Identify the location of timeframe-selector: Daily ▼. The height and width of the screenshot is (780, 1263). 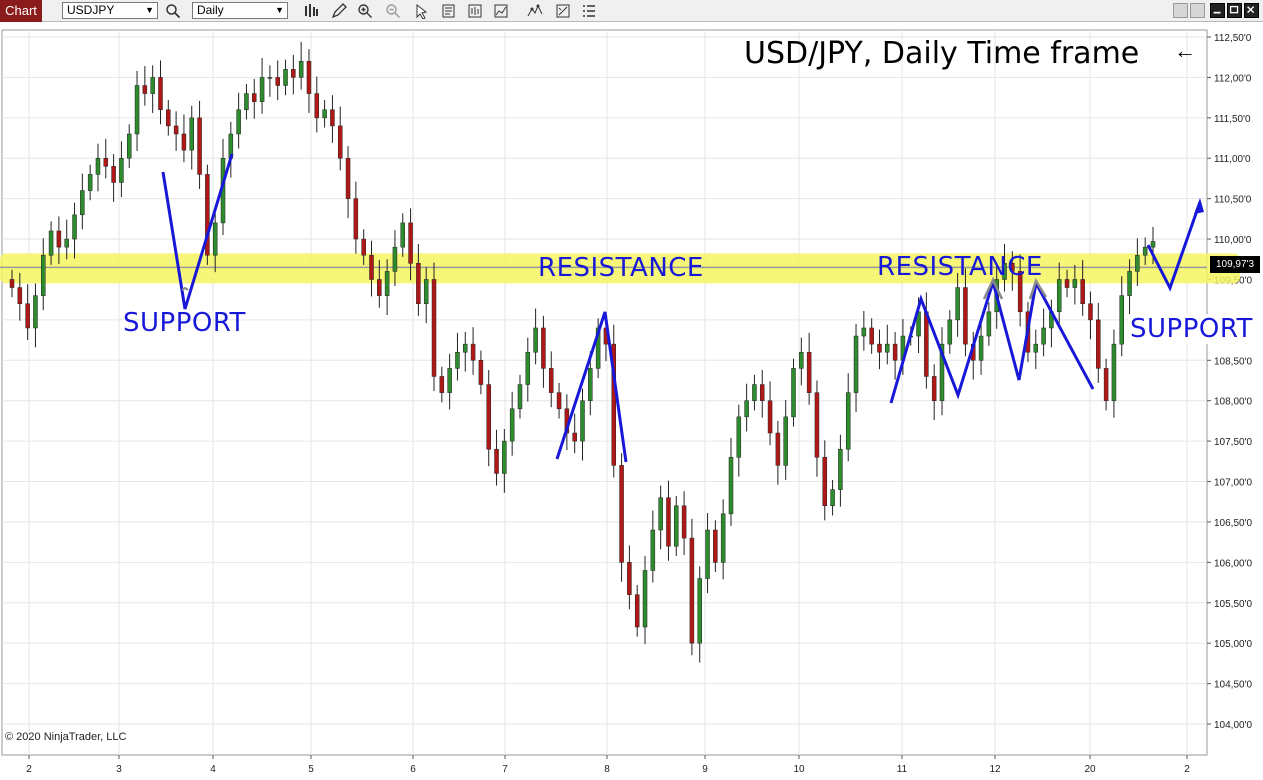
(240, 10).